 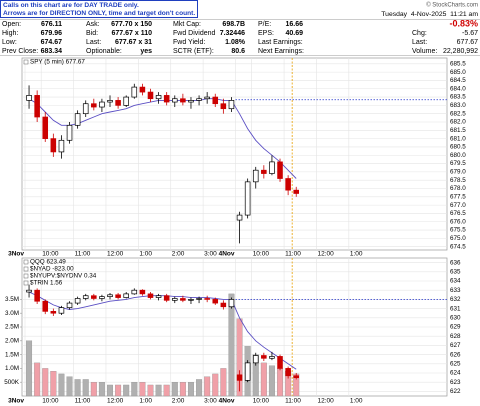 I want to click on y-tick-label: 624, so click(x=455, y=373).